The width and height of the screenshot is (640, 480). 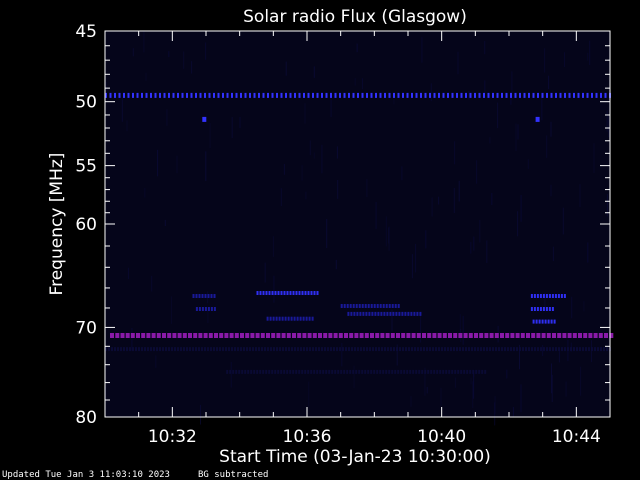 What do you see at coordinates (86, 225) in the screenshot?
I see `y-tick-label: 60` at bounding box center [86, 225].